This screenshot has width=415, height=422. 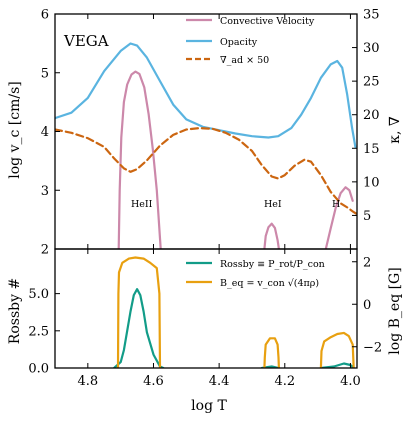 What do you see at coordinates (336, 204) in the screenshot?
I see `annotation-h: H` at bounding box center [336, 204].